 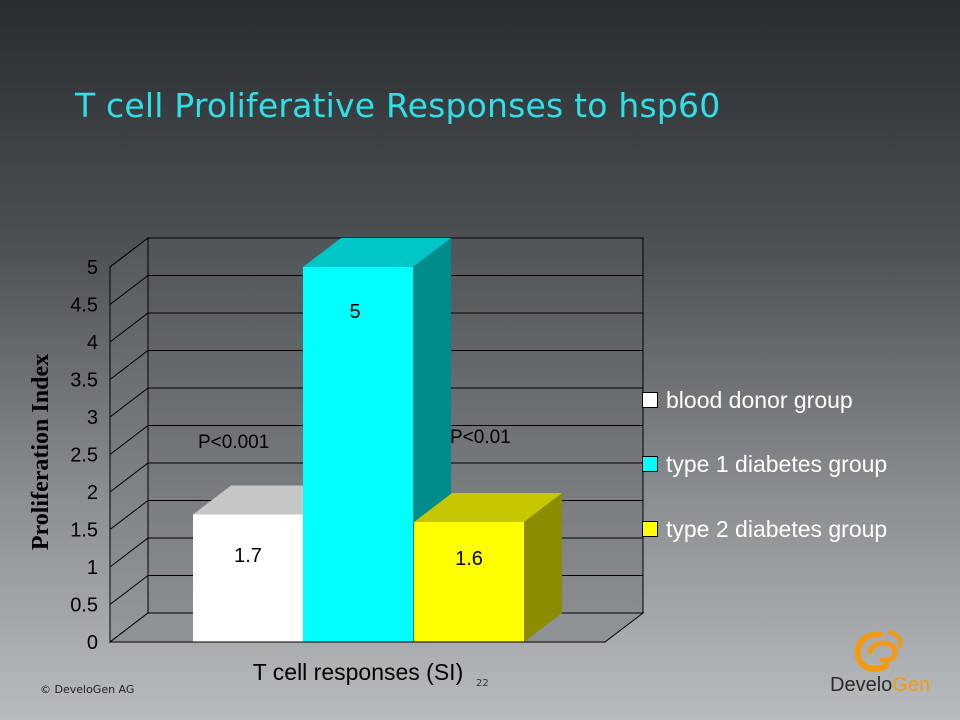 What do you see at coordinates (92, 493) in the screenshot?
I see `y-tick-label: 2` at bounding box center [92, 493].